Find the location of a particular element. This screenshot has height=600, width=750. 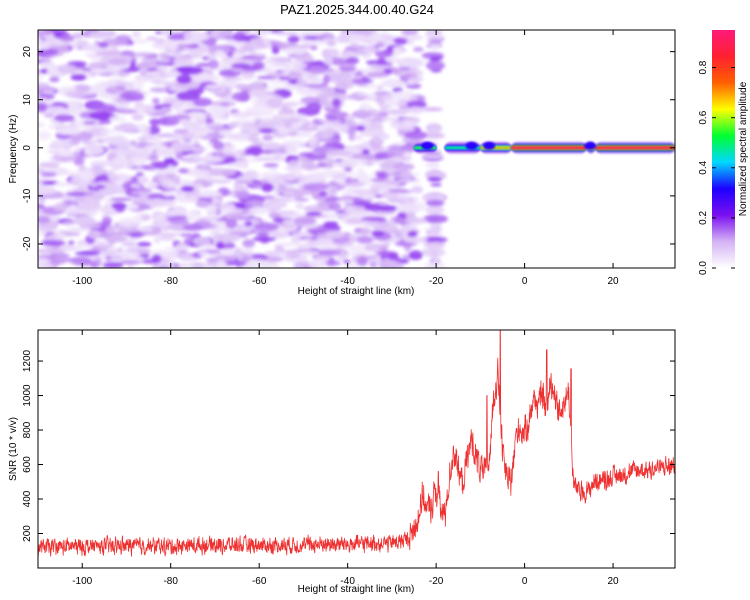

x-tick-label: -20 is located at coordinates (436, 281).